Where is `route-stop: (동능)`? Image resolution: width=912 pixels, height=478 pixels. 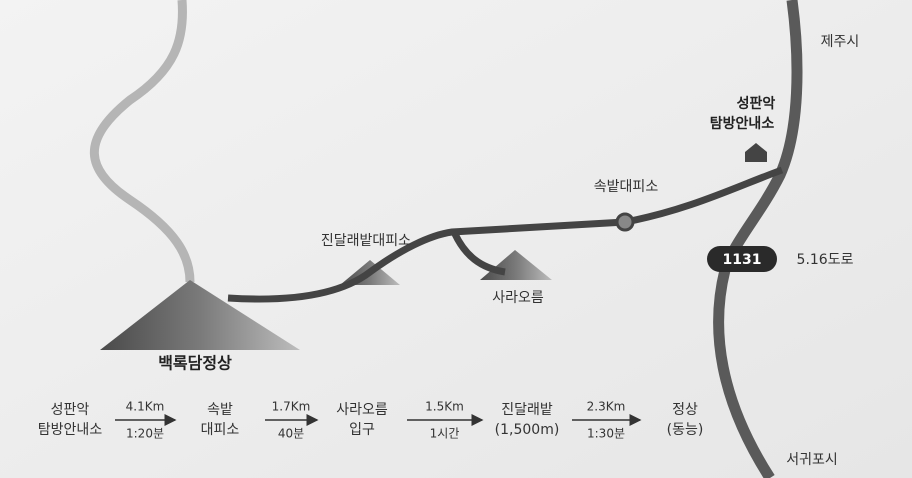
route-stop: (동능) is located at coordinates (685, 430).